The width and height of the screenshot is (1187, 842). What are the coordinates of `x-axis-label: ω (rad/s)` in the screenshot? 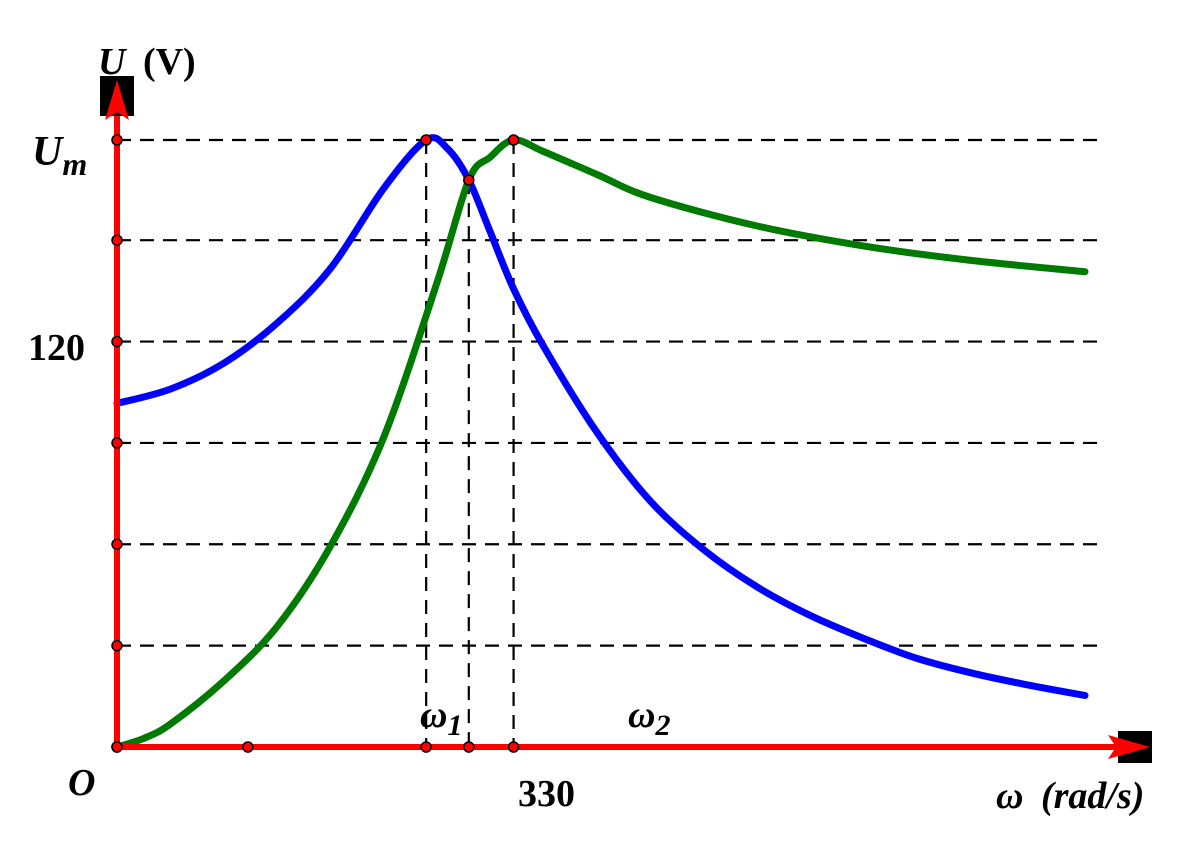 It's located at (1070, 796).